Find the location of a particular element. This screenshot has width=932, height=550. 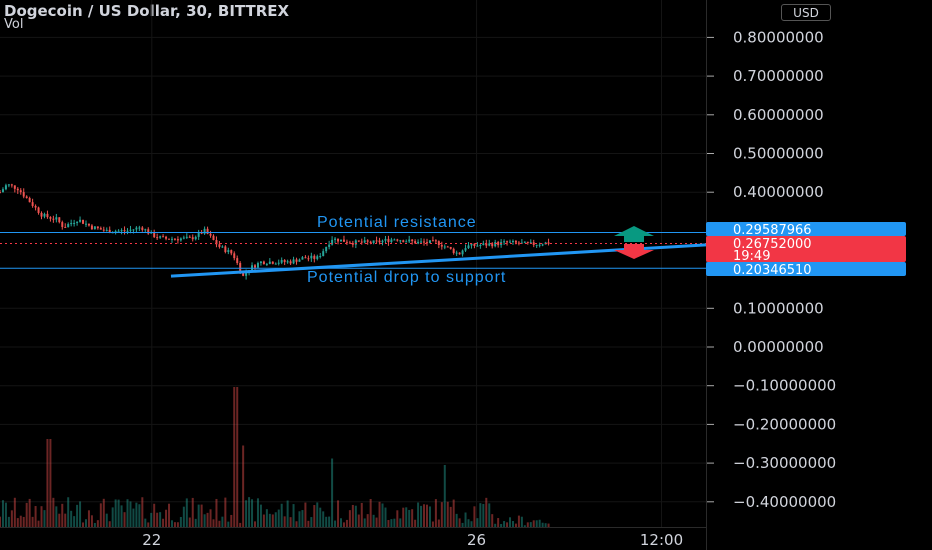

currency-button: USD is located at coordinates (806, 12).